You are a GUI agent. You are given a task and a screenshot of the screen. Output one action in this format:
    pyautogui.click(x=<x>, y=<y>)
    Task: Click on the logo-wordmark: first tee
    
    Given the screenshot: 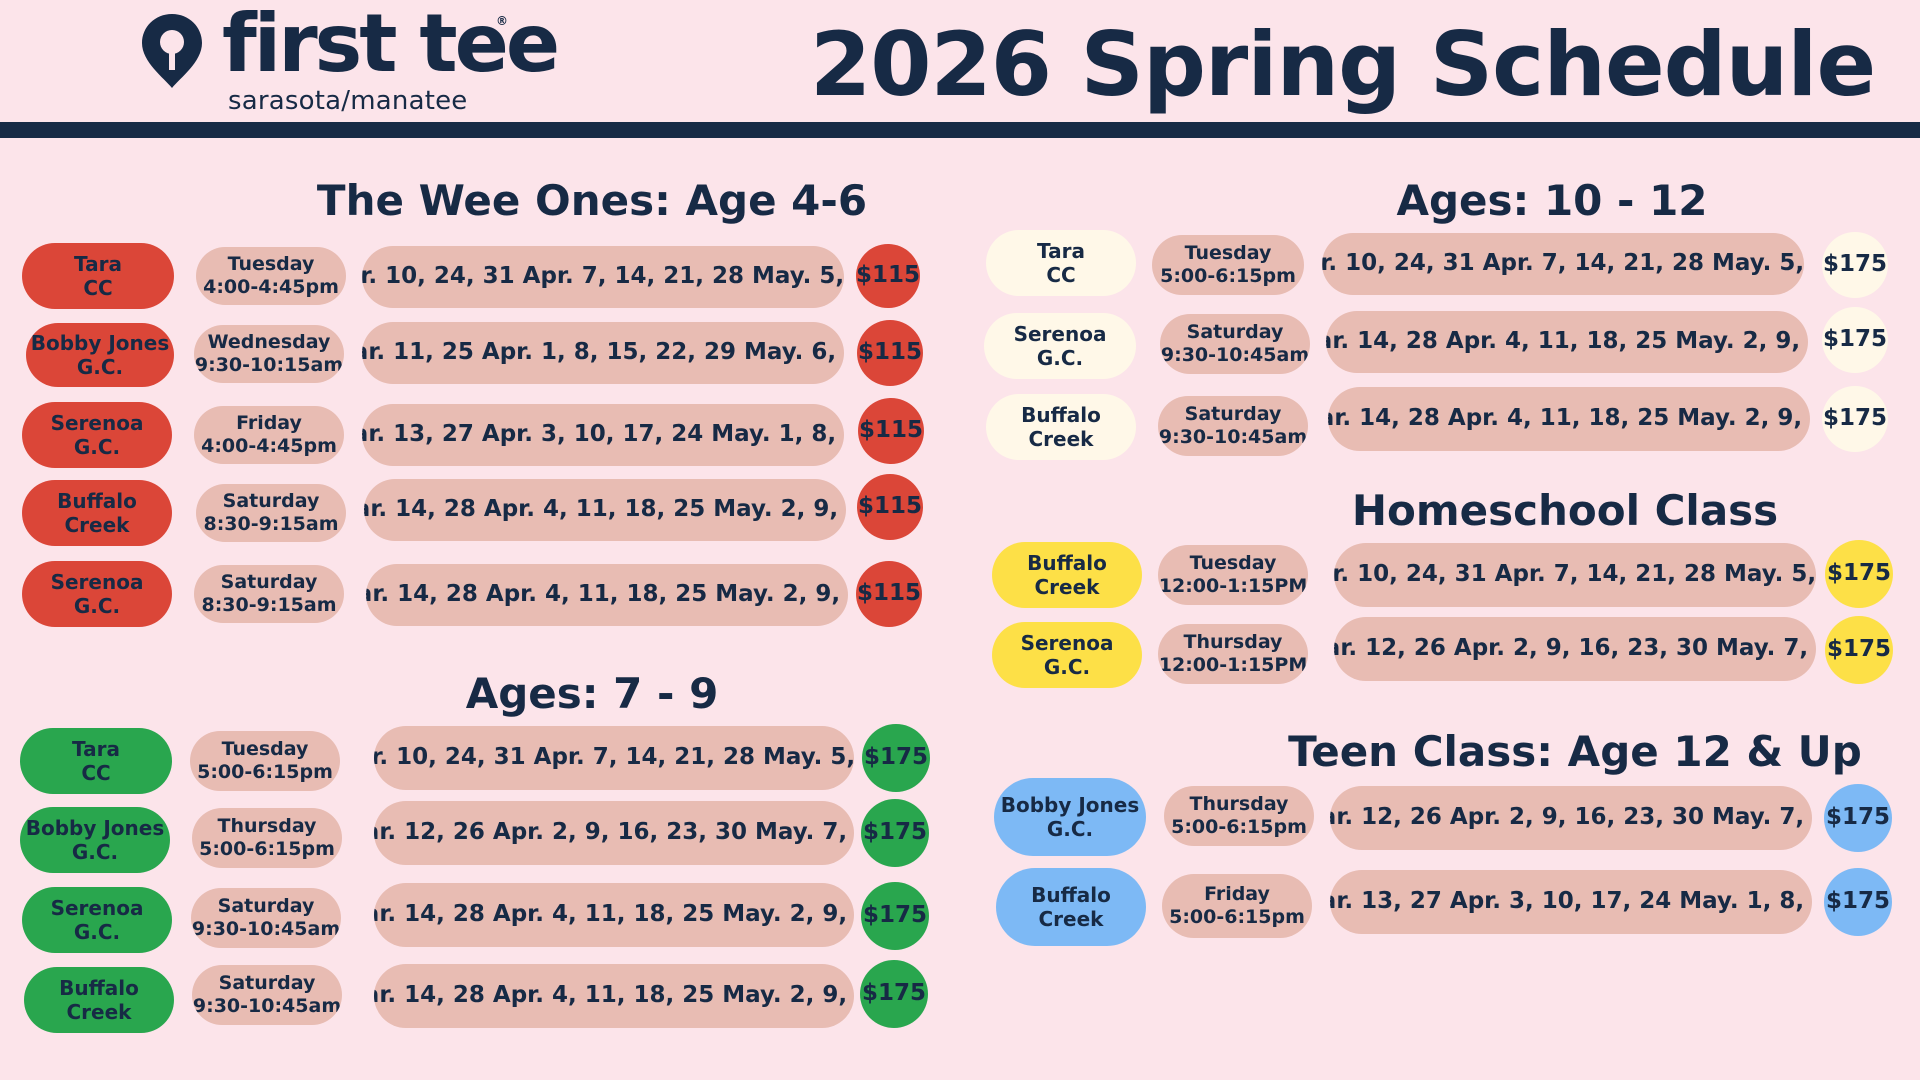 What is the action you would take?
    pyautogui.click(x=391, y=45)
    